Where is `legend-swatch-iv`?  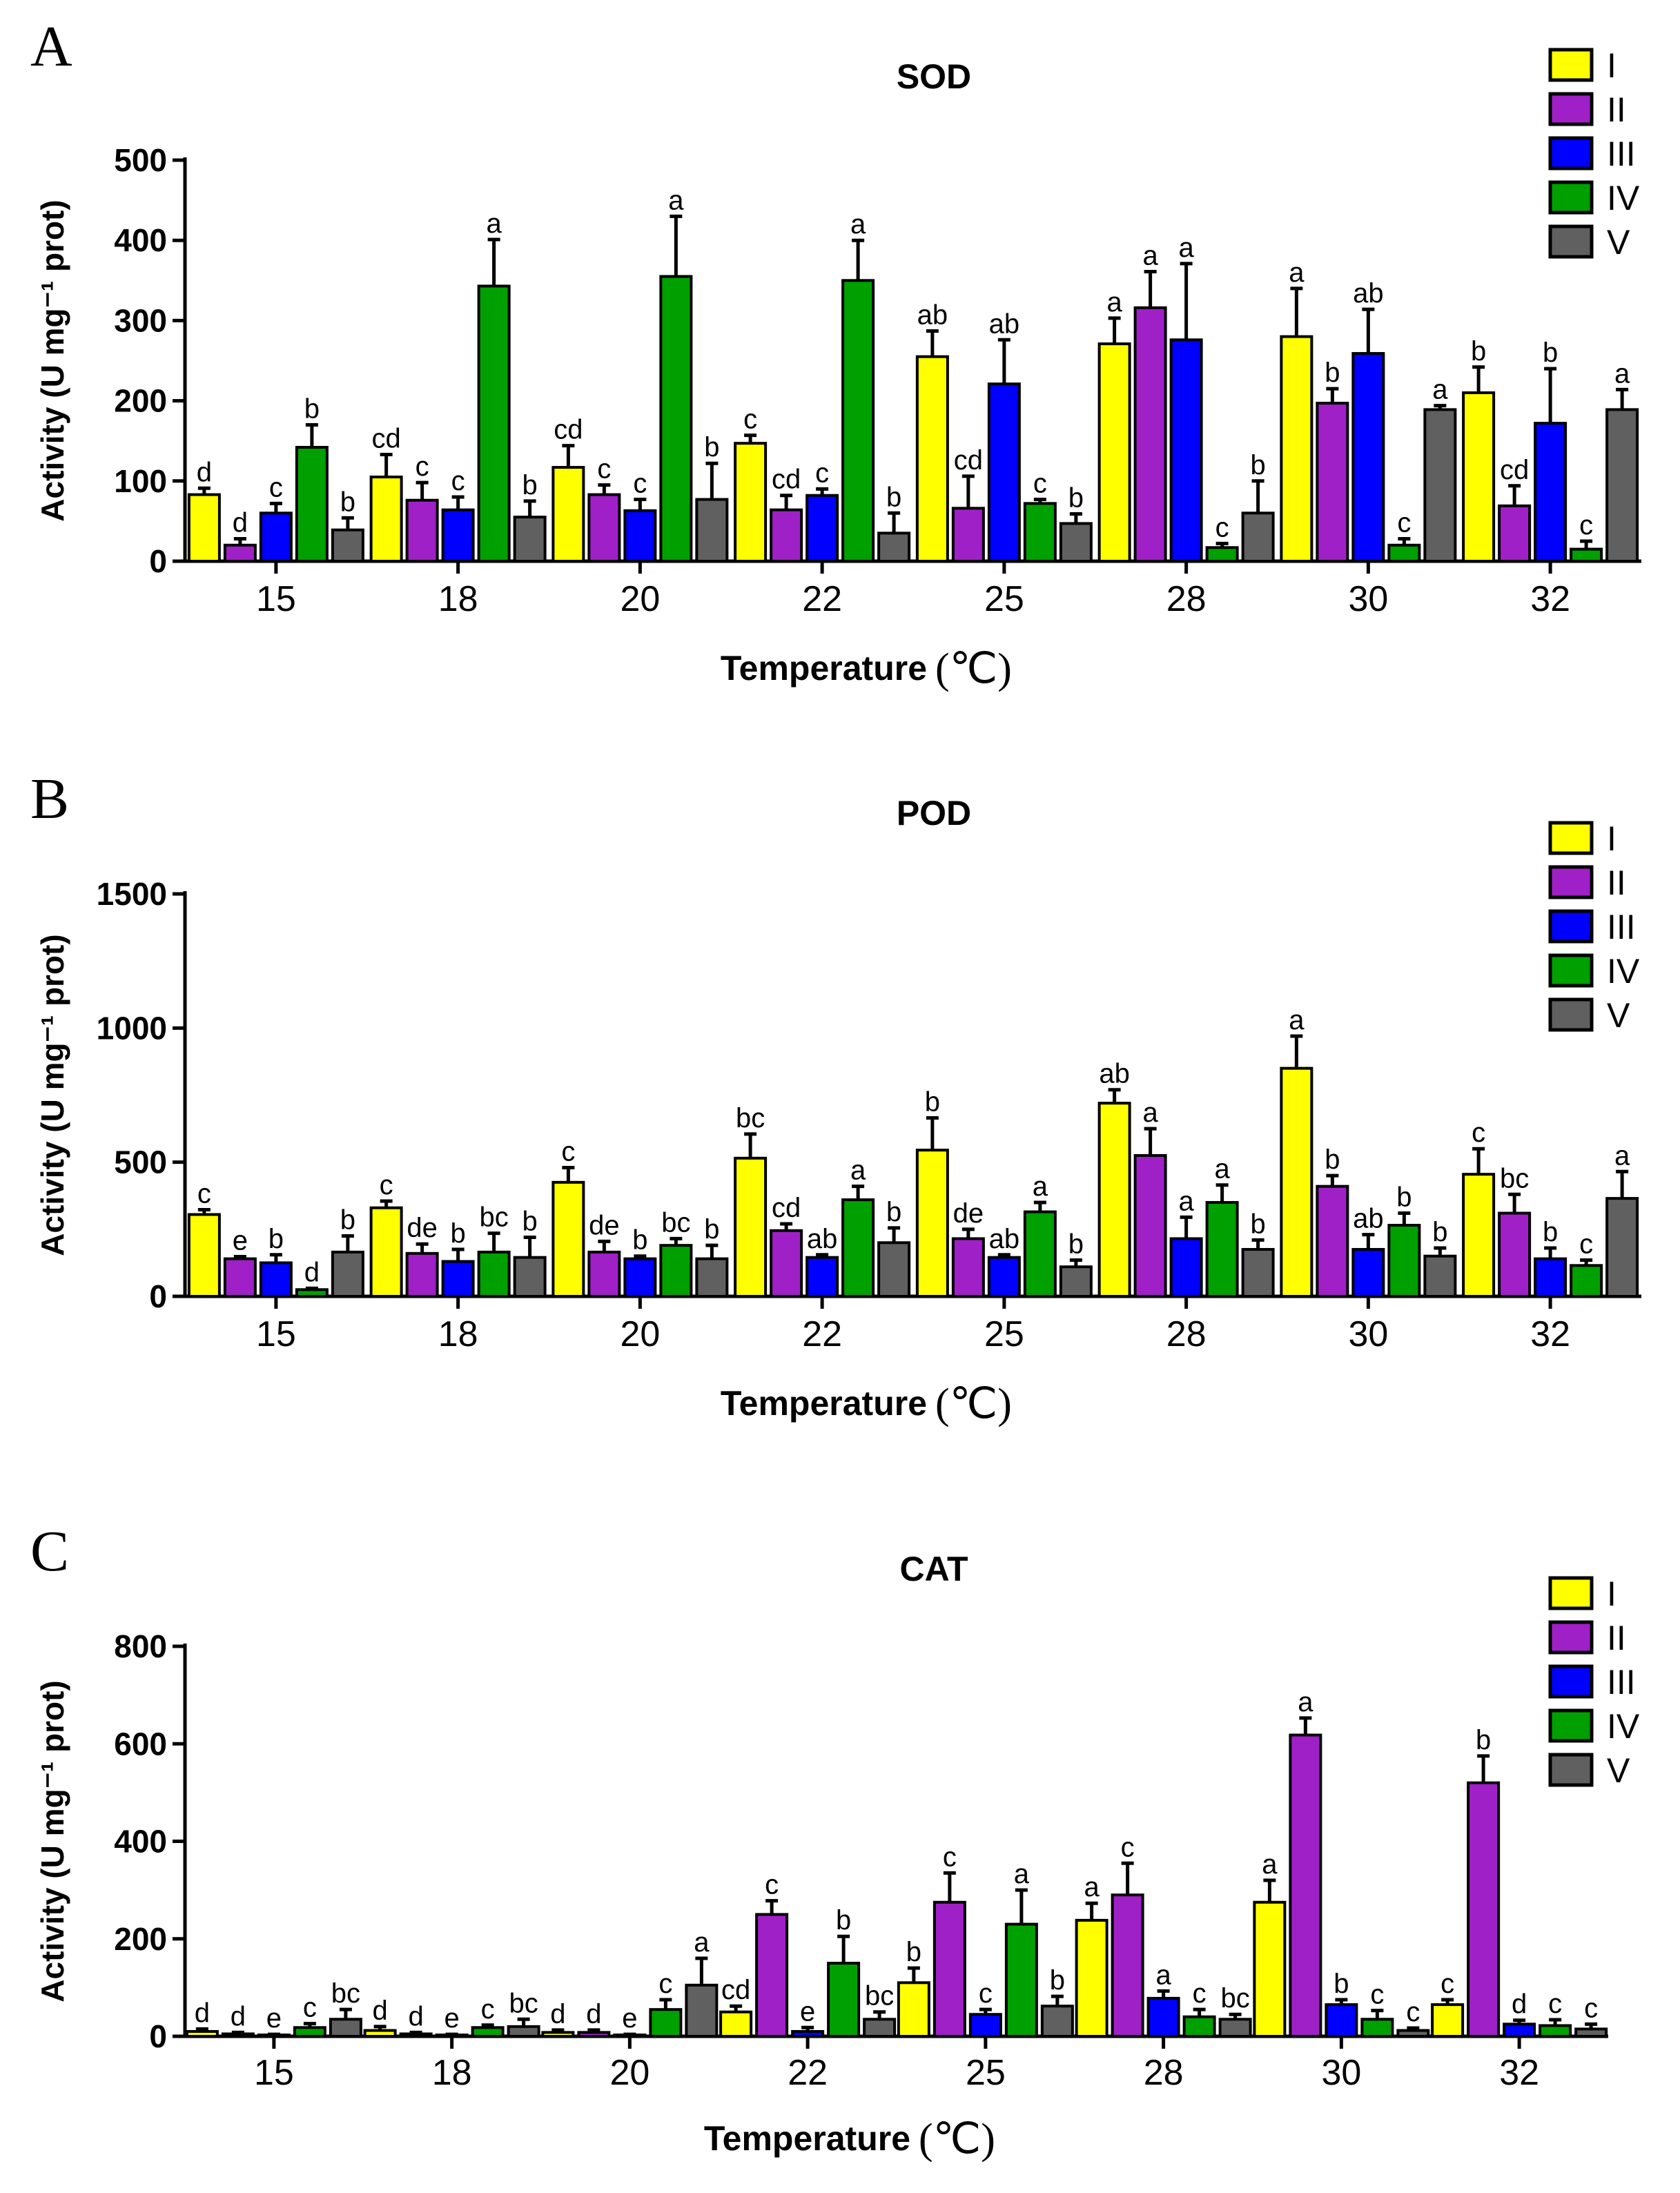
legend-swatch-iv is located at coordinates (1571, 971).